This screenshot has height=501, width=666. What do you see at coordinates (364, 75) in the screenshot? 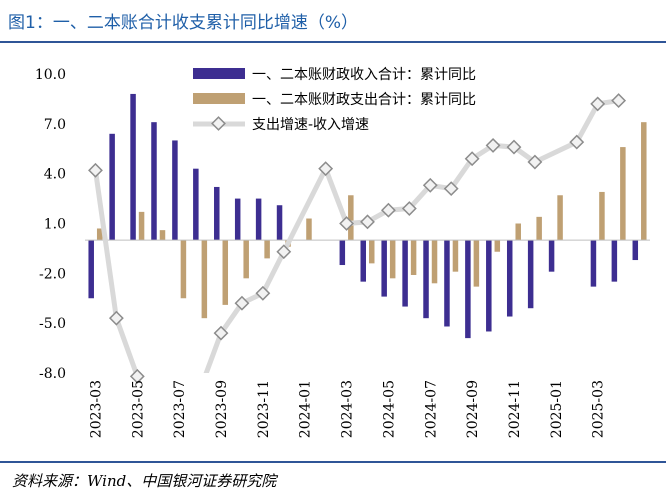
I see `legend-label-revenue: 一、二本账财政收入合计：累计同比` at bounding box center [364, 75].